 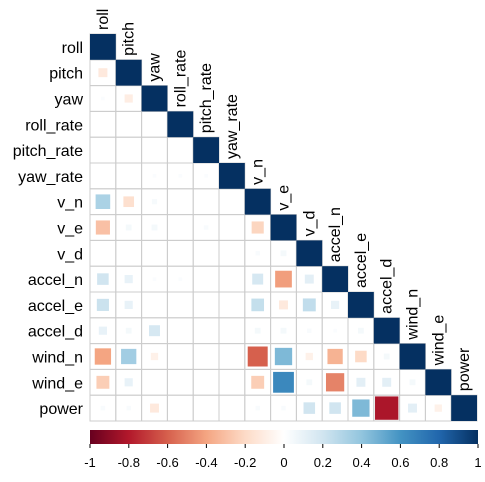 I want to click on corr-square-v_e-pitch, so click(x=128, y=227).